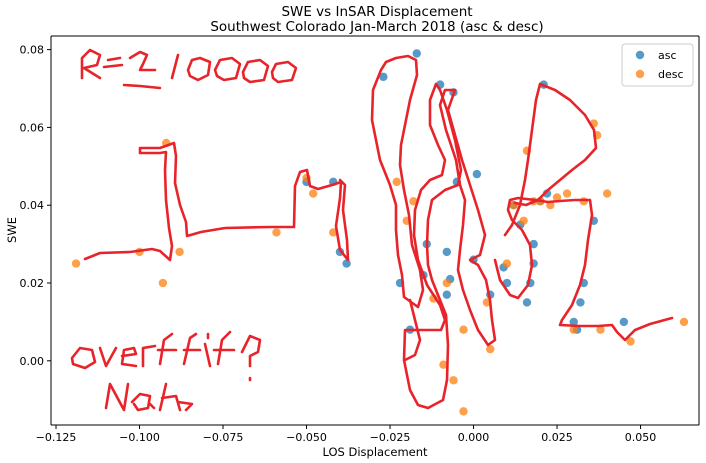 This screenshot has width=706, height=463. What do you see at coordinates (667, 55) in the screenshot?
I see `legend-label-asc: asc` at bounding box center [667, 55].